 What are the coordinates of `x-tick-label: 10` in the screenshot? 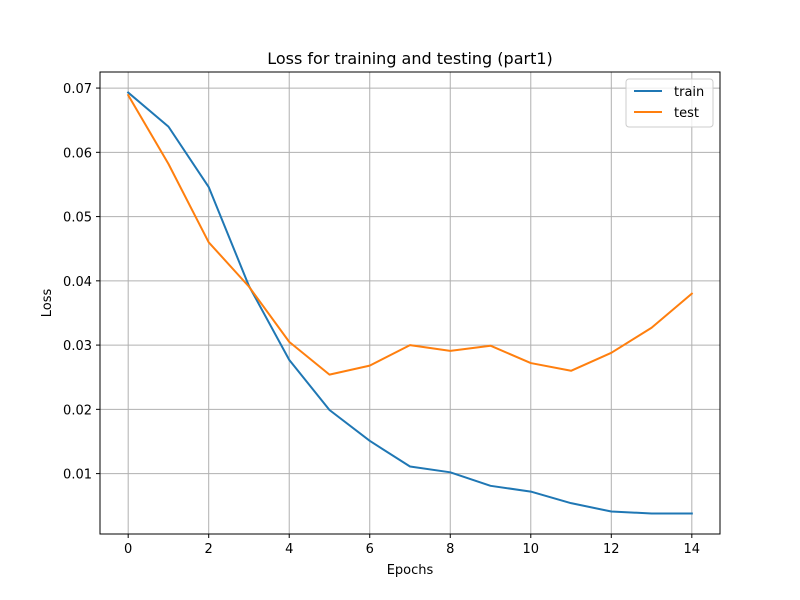 It's located at (531, 549).